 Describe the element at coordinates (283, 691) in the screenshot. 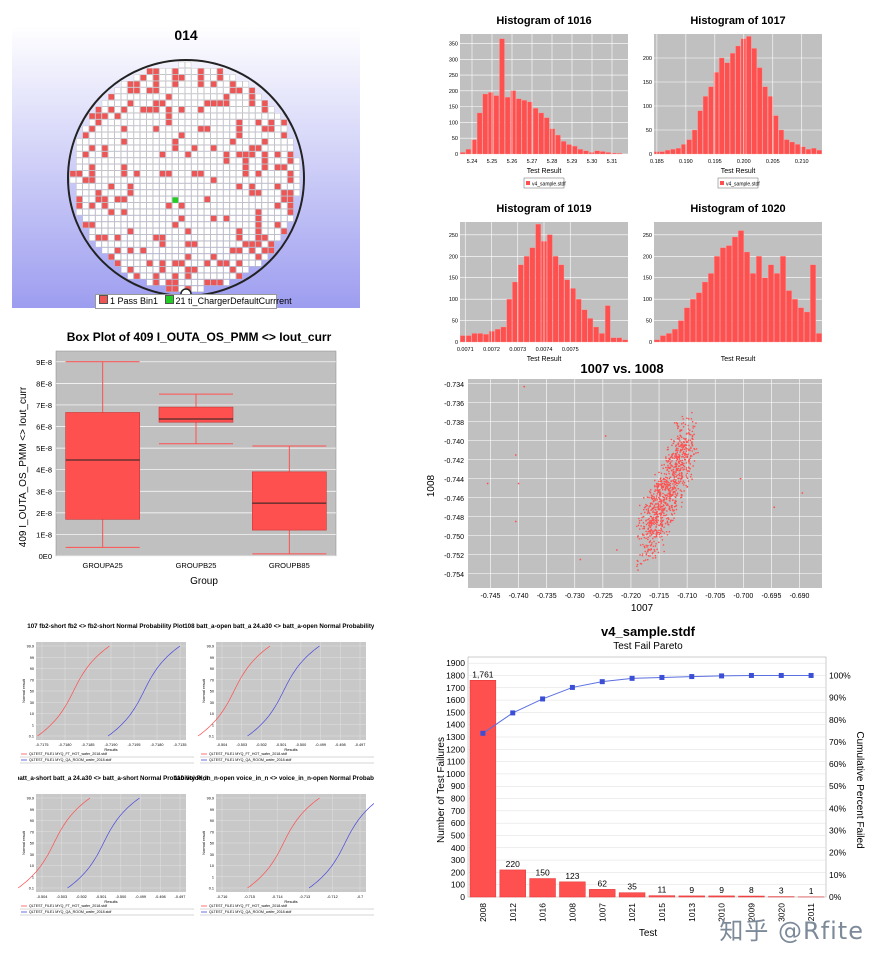

I see `probplot-series` at that location.